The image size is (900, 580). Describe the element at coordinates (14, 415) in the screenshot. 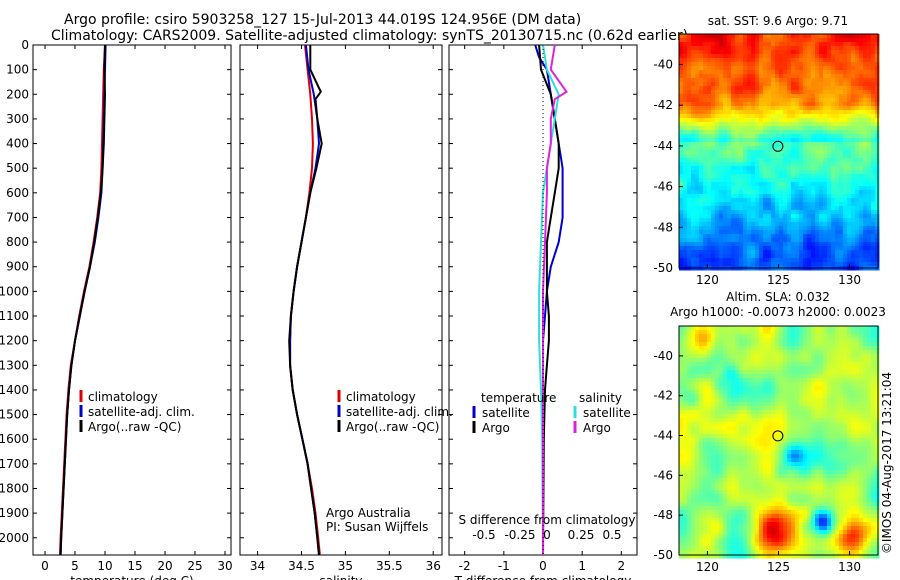

I see `y-tick-label: 1500` at that location.